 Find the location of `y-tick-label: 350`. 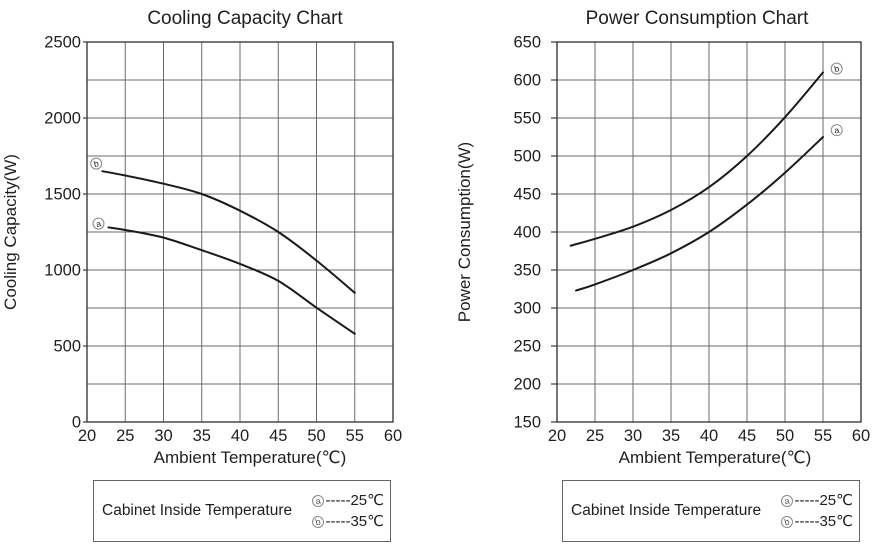

y-tick-label: 350 is located at coordinates (527, 271).